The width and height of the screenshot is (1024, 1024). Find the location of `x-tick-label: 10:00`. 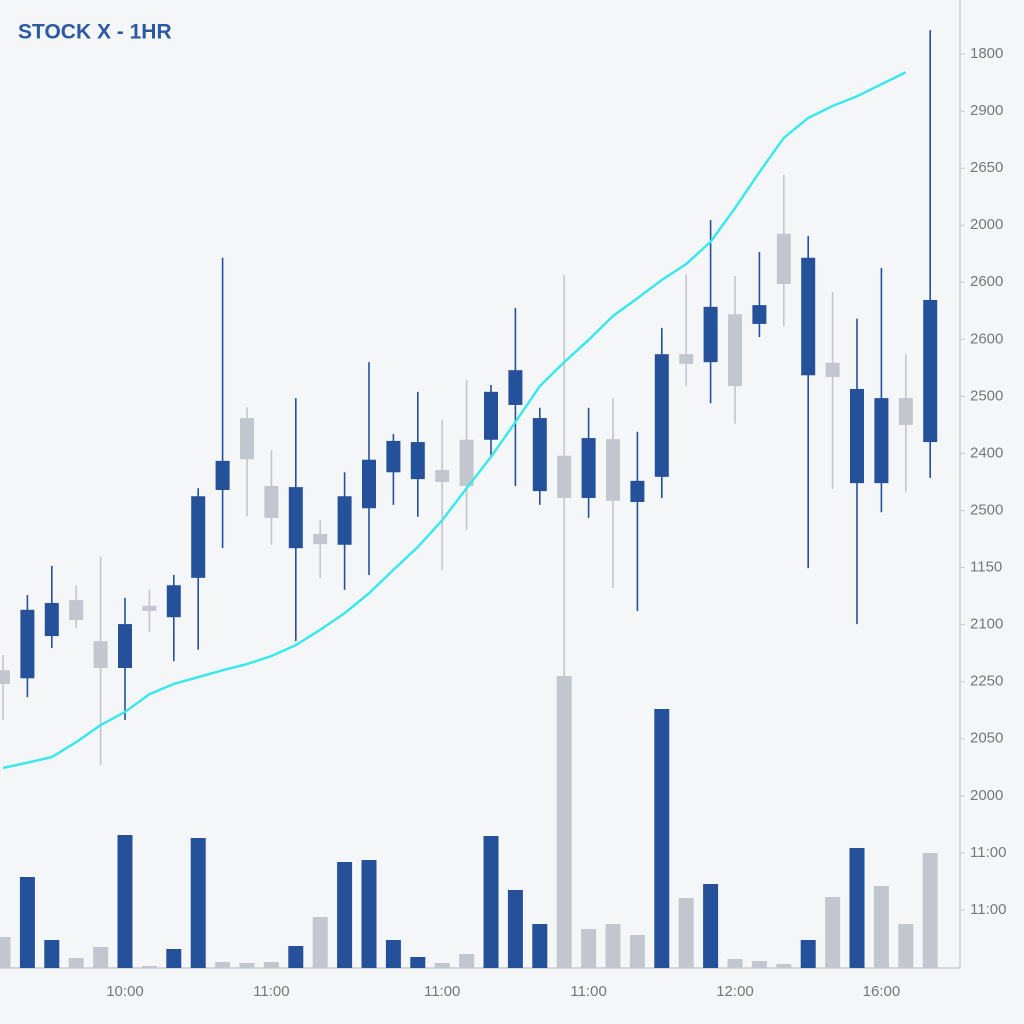

x-tick-label: 10:00 is located at coordinates (125, 991).